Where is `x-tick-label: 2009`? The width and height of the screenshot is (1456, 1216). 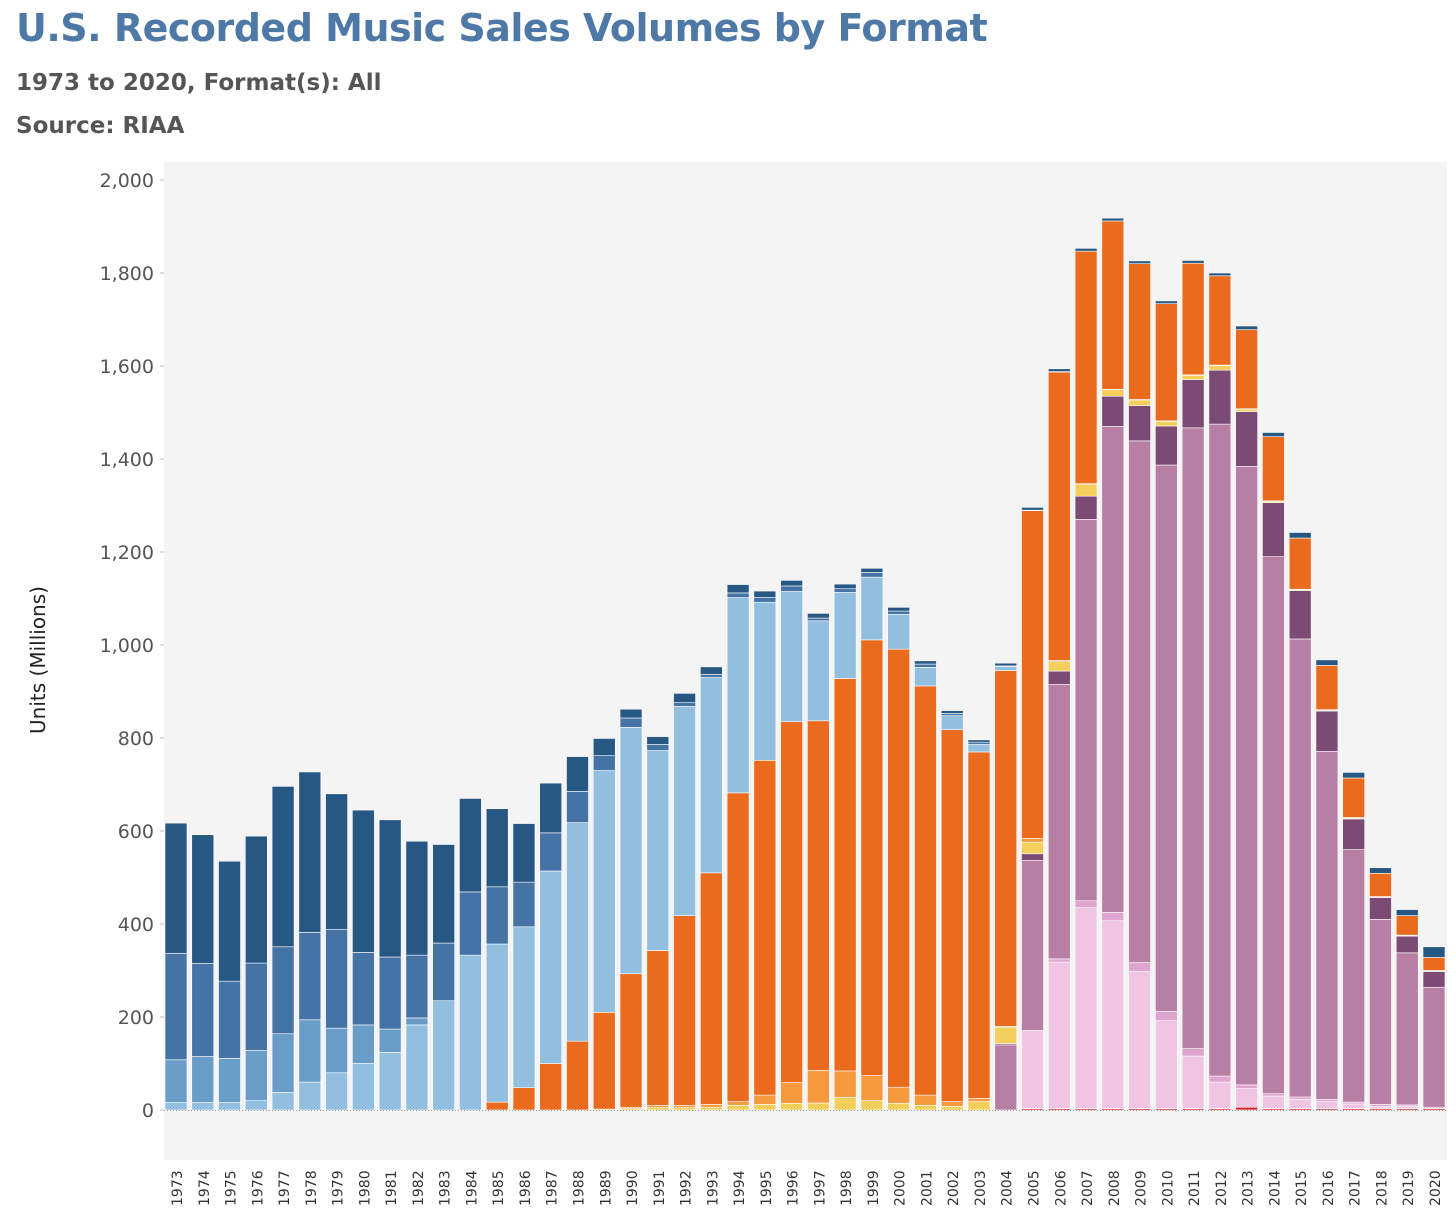 x-tick-label: 2009 is located at coordinates (1142, 1188).